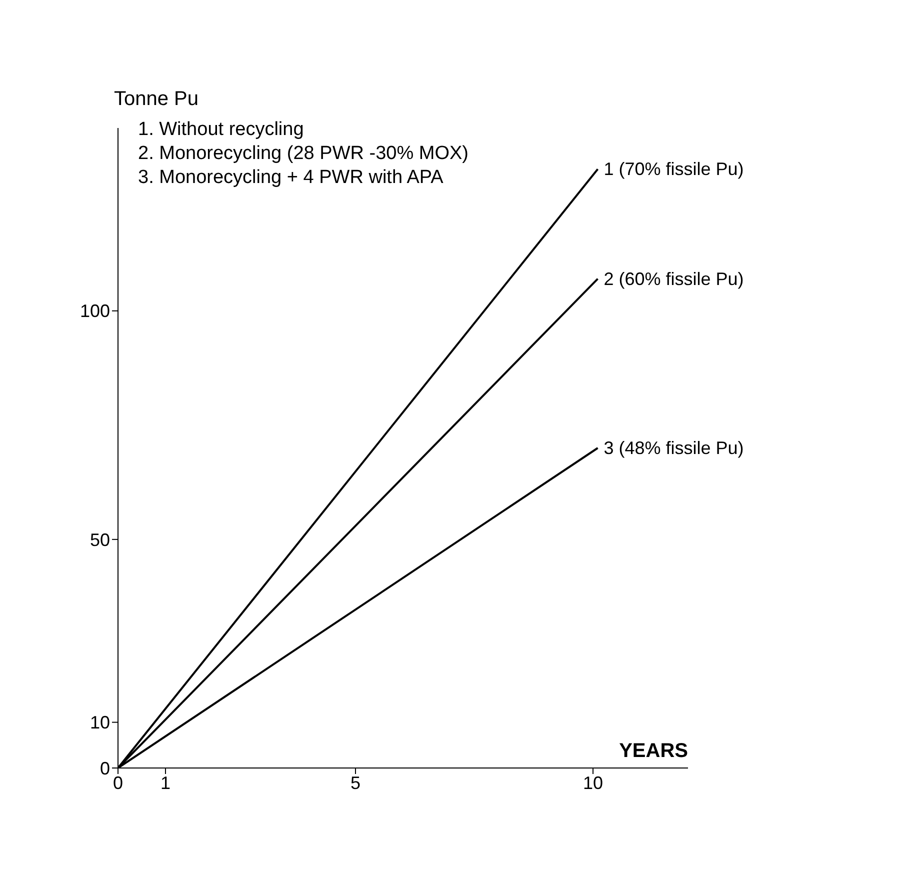 This screenshot has width=910, height=878. I want to click on y-tick-label: 10, so click(100, 722).